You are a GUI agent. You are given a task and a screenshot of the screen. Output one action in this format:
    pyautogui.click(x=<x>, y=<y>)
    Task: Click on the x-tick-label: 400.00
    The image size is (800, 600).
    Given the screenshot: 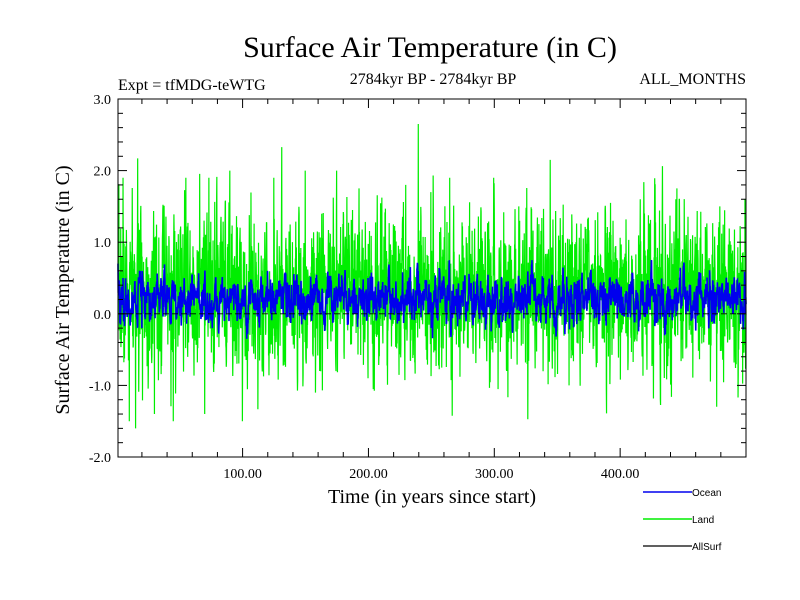 What is the action you would take?
    pyautogui.click(x=620, y=474)
    